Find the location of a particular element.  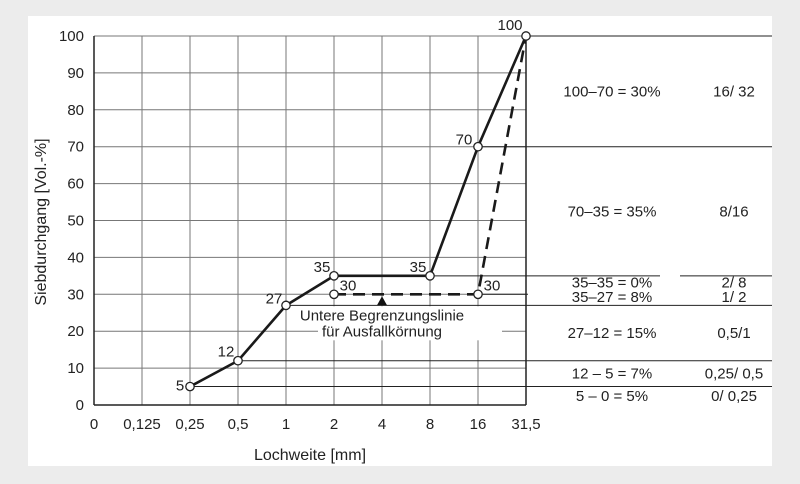

x-tick-label: 0,25 is located at coordinates (189, 424).